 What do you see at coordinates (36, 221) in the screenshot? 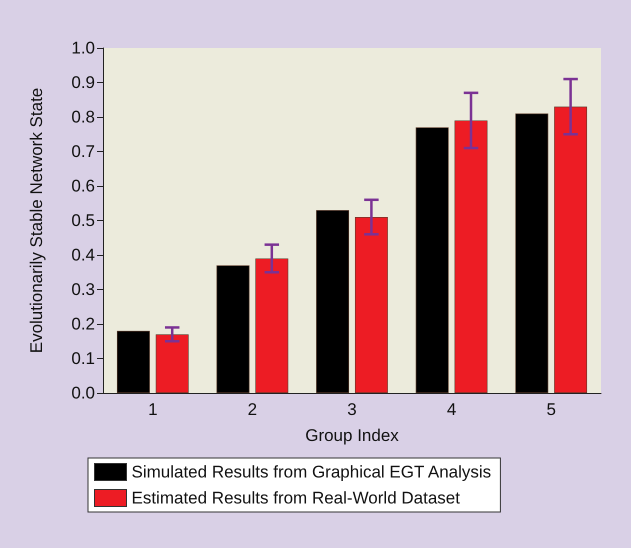
I see `y-axis-title: Evolutionarily Stable Network State` at bounding box center [36, 221].